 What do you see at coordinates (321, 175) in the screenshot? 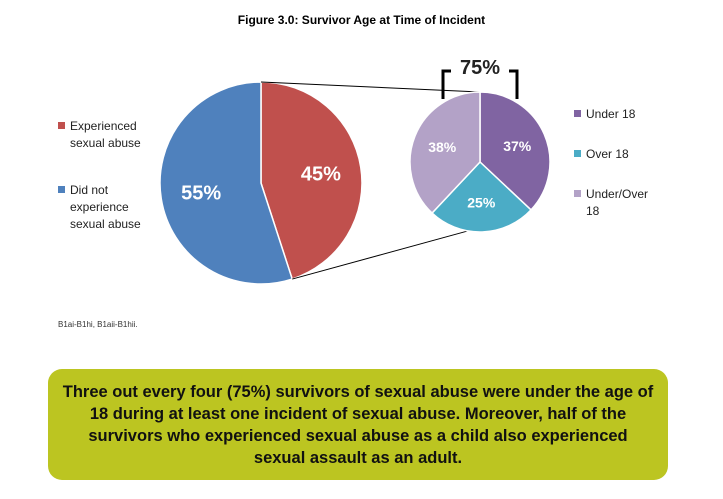
I see `main-pie-value-label: 45%` at bounding box center [321, 175].